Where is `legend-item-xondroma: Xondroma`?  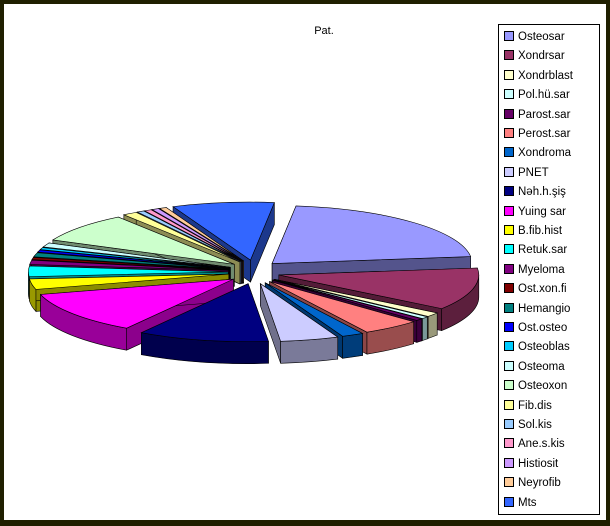
legend-item-xondroma: Xondroma is located at coordinates (537, 153).